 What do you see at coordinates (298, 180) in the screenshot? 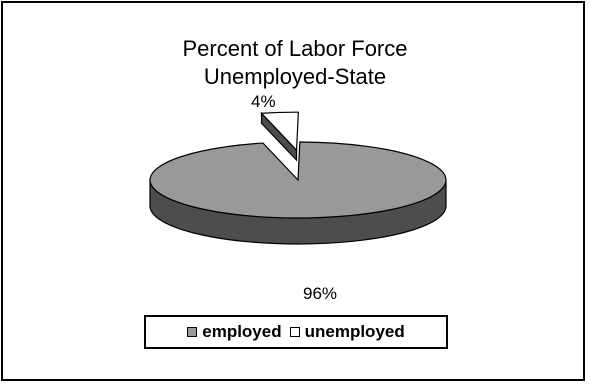
I see `pie-slice-employed` at bounding box center [298, 180].